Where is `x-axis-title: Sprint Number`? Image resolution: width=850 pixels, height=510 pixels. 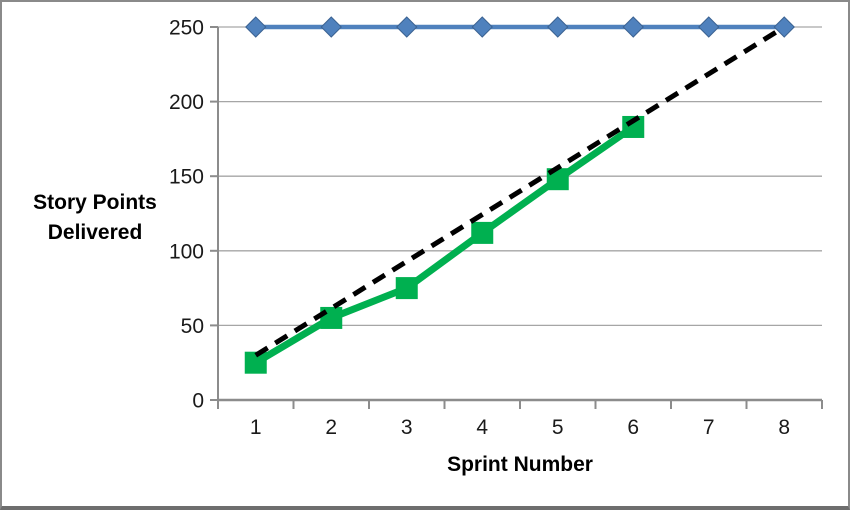
x-axis-title: Sprint Number is located at coordinates (520, 464).